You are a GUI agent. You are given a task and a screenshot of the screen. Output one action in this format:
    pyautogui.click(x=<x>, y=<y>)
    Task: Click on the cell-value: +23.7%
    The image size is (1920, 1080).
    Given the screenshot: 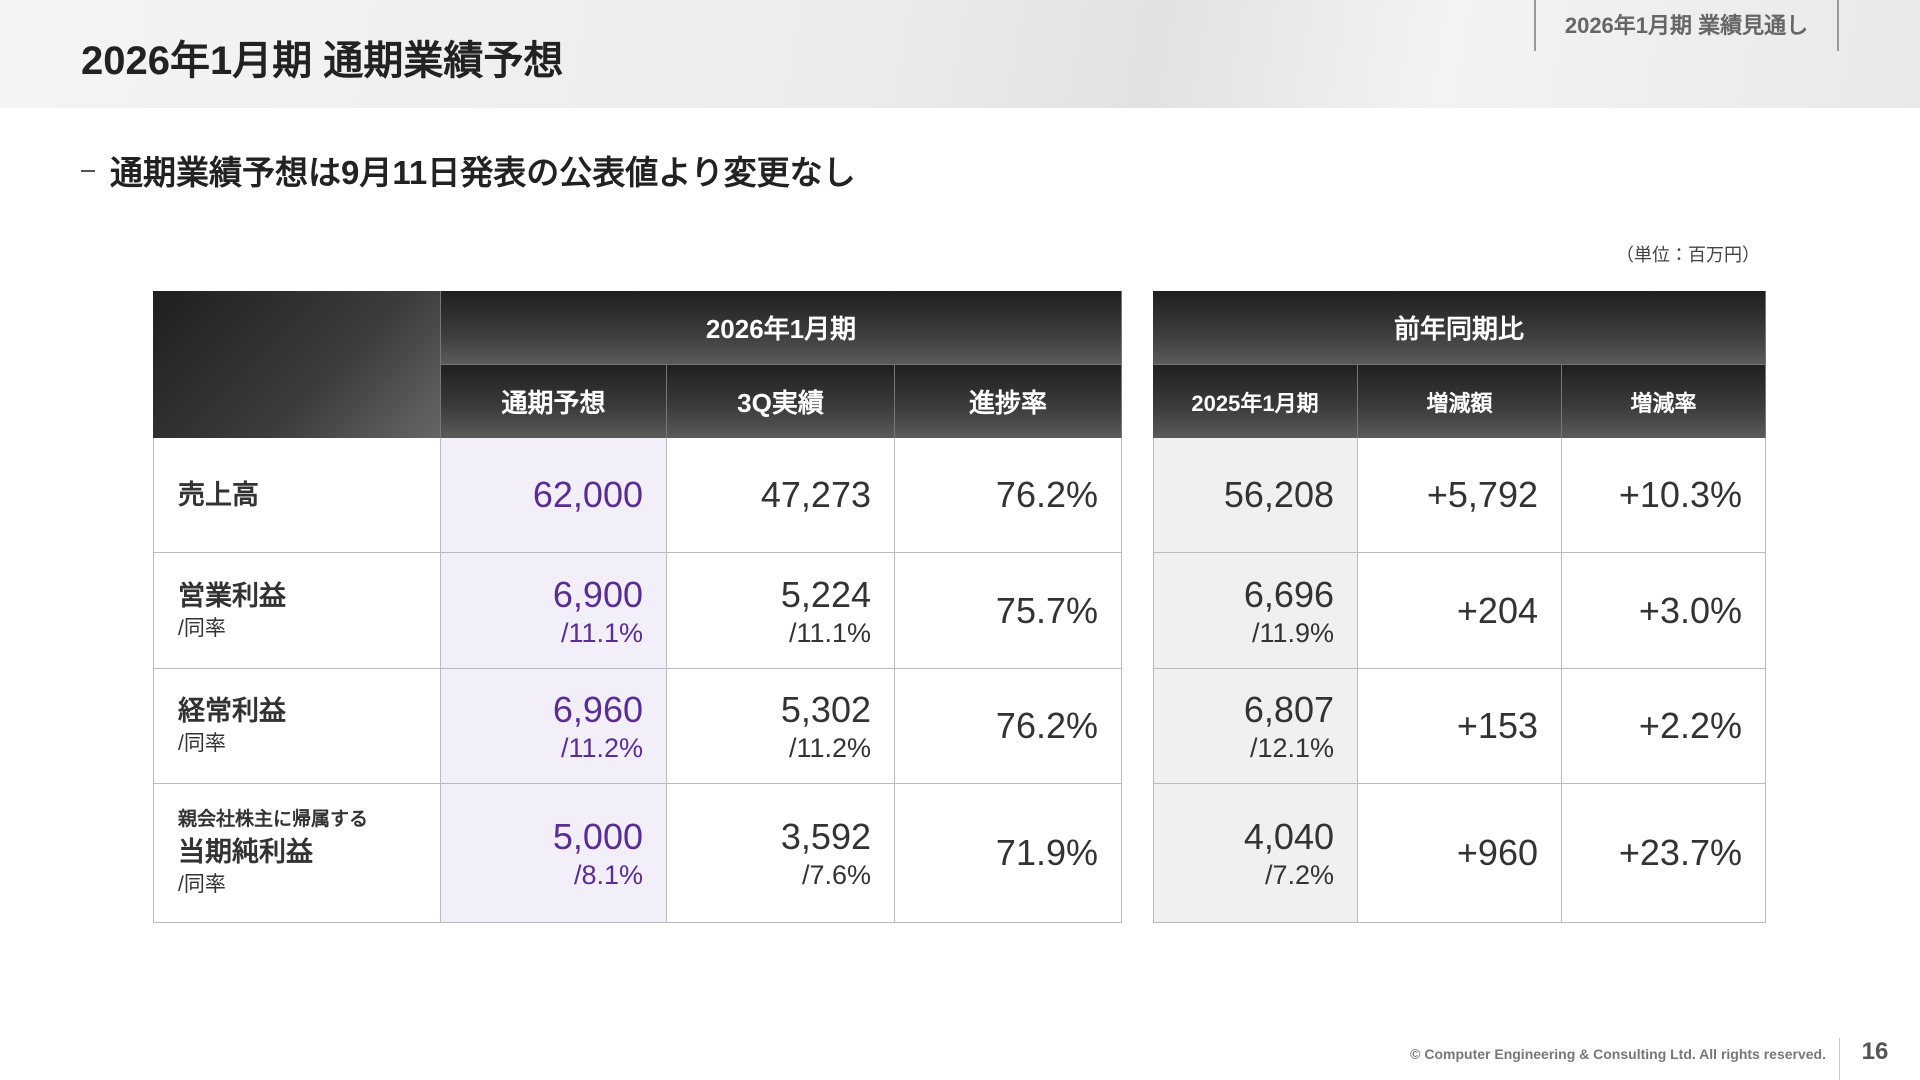 What is the action you would take?
    pyautogui.click(x=1680, y=852)
    